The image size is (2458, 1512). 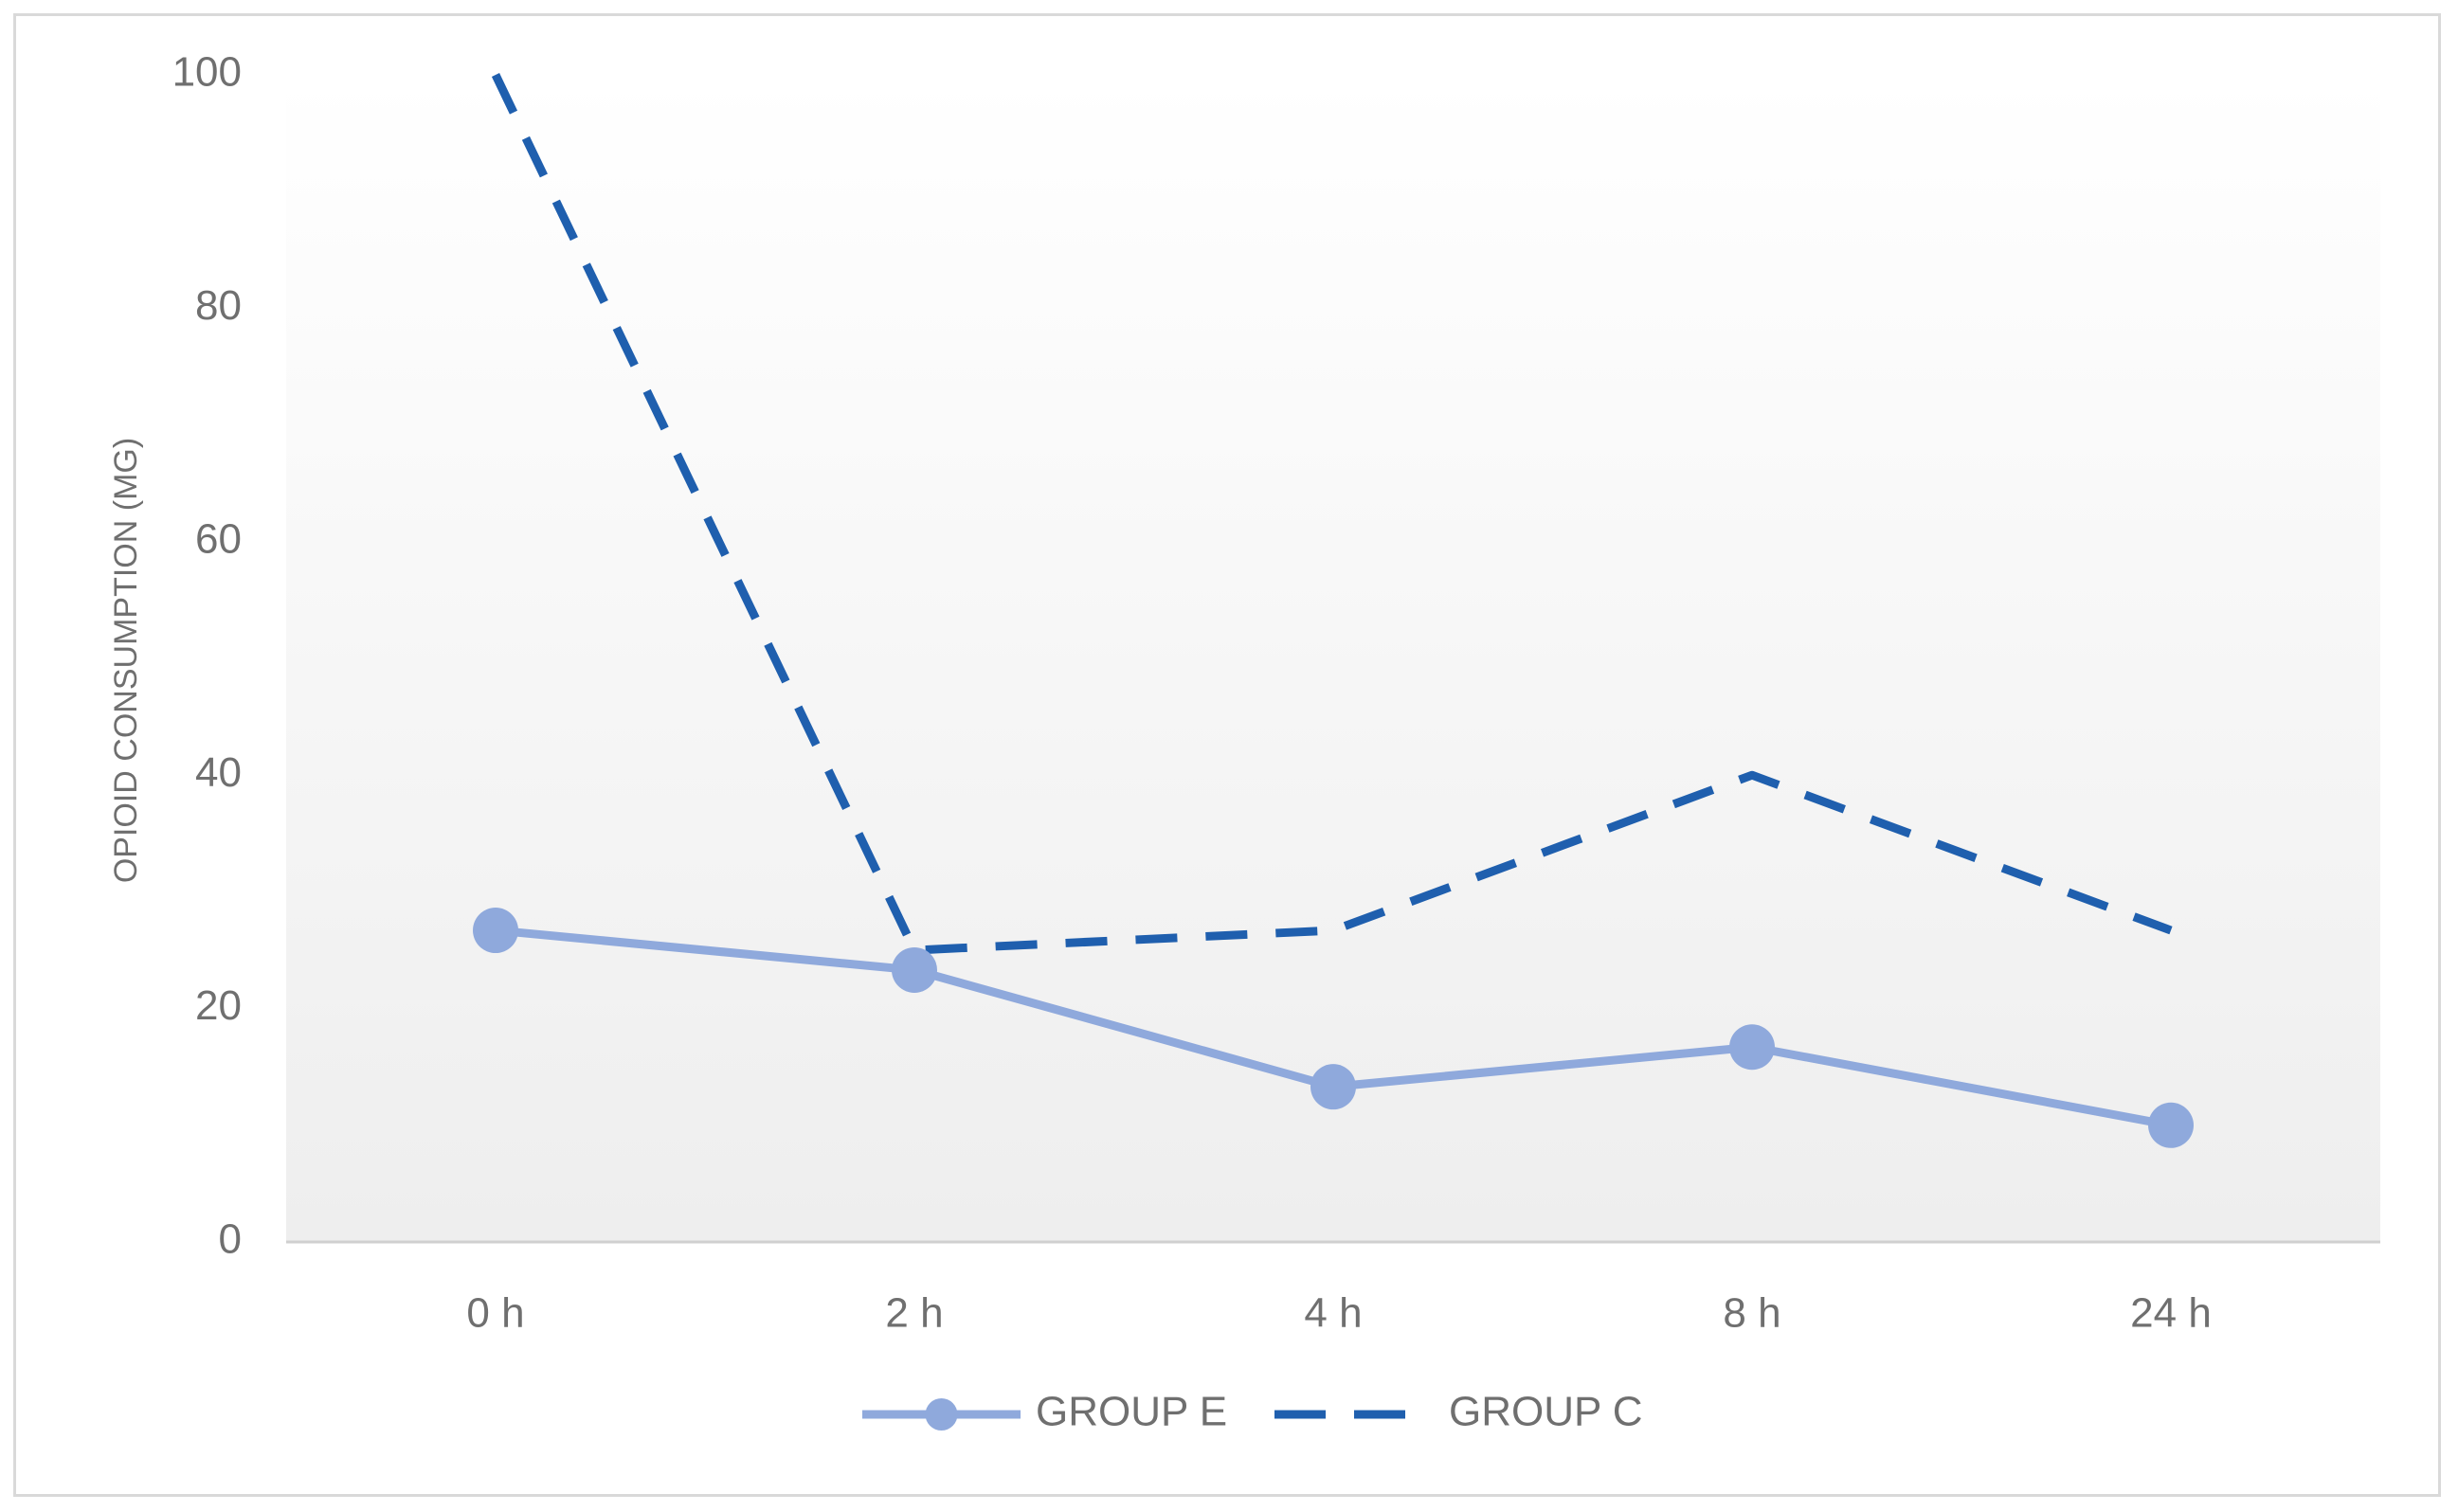 What do you see at coordinates (1546, 1412) in the screenshot?
I see `legend-label-group-c: GROUP C` at bounding box center [1546, 1412].